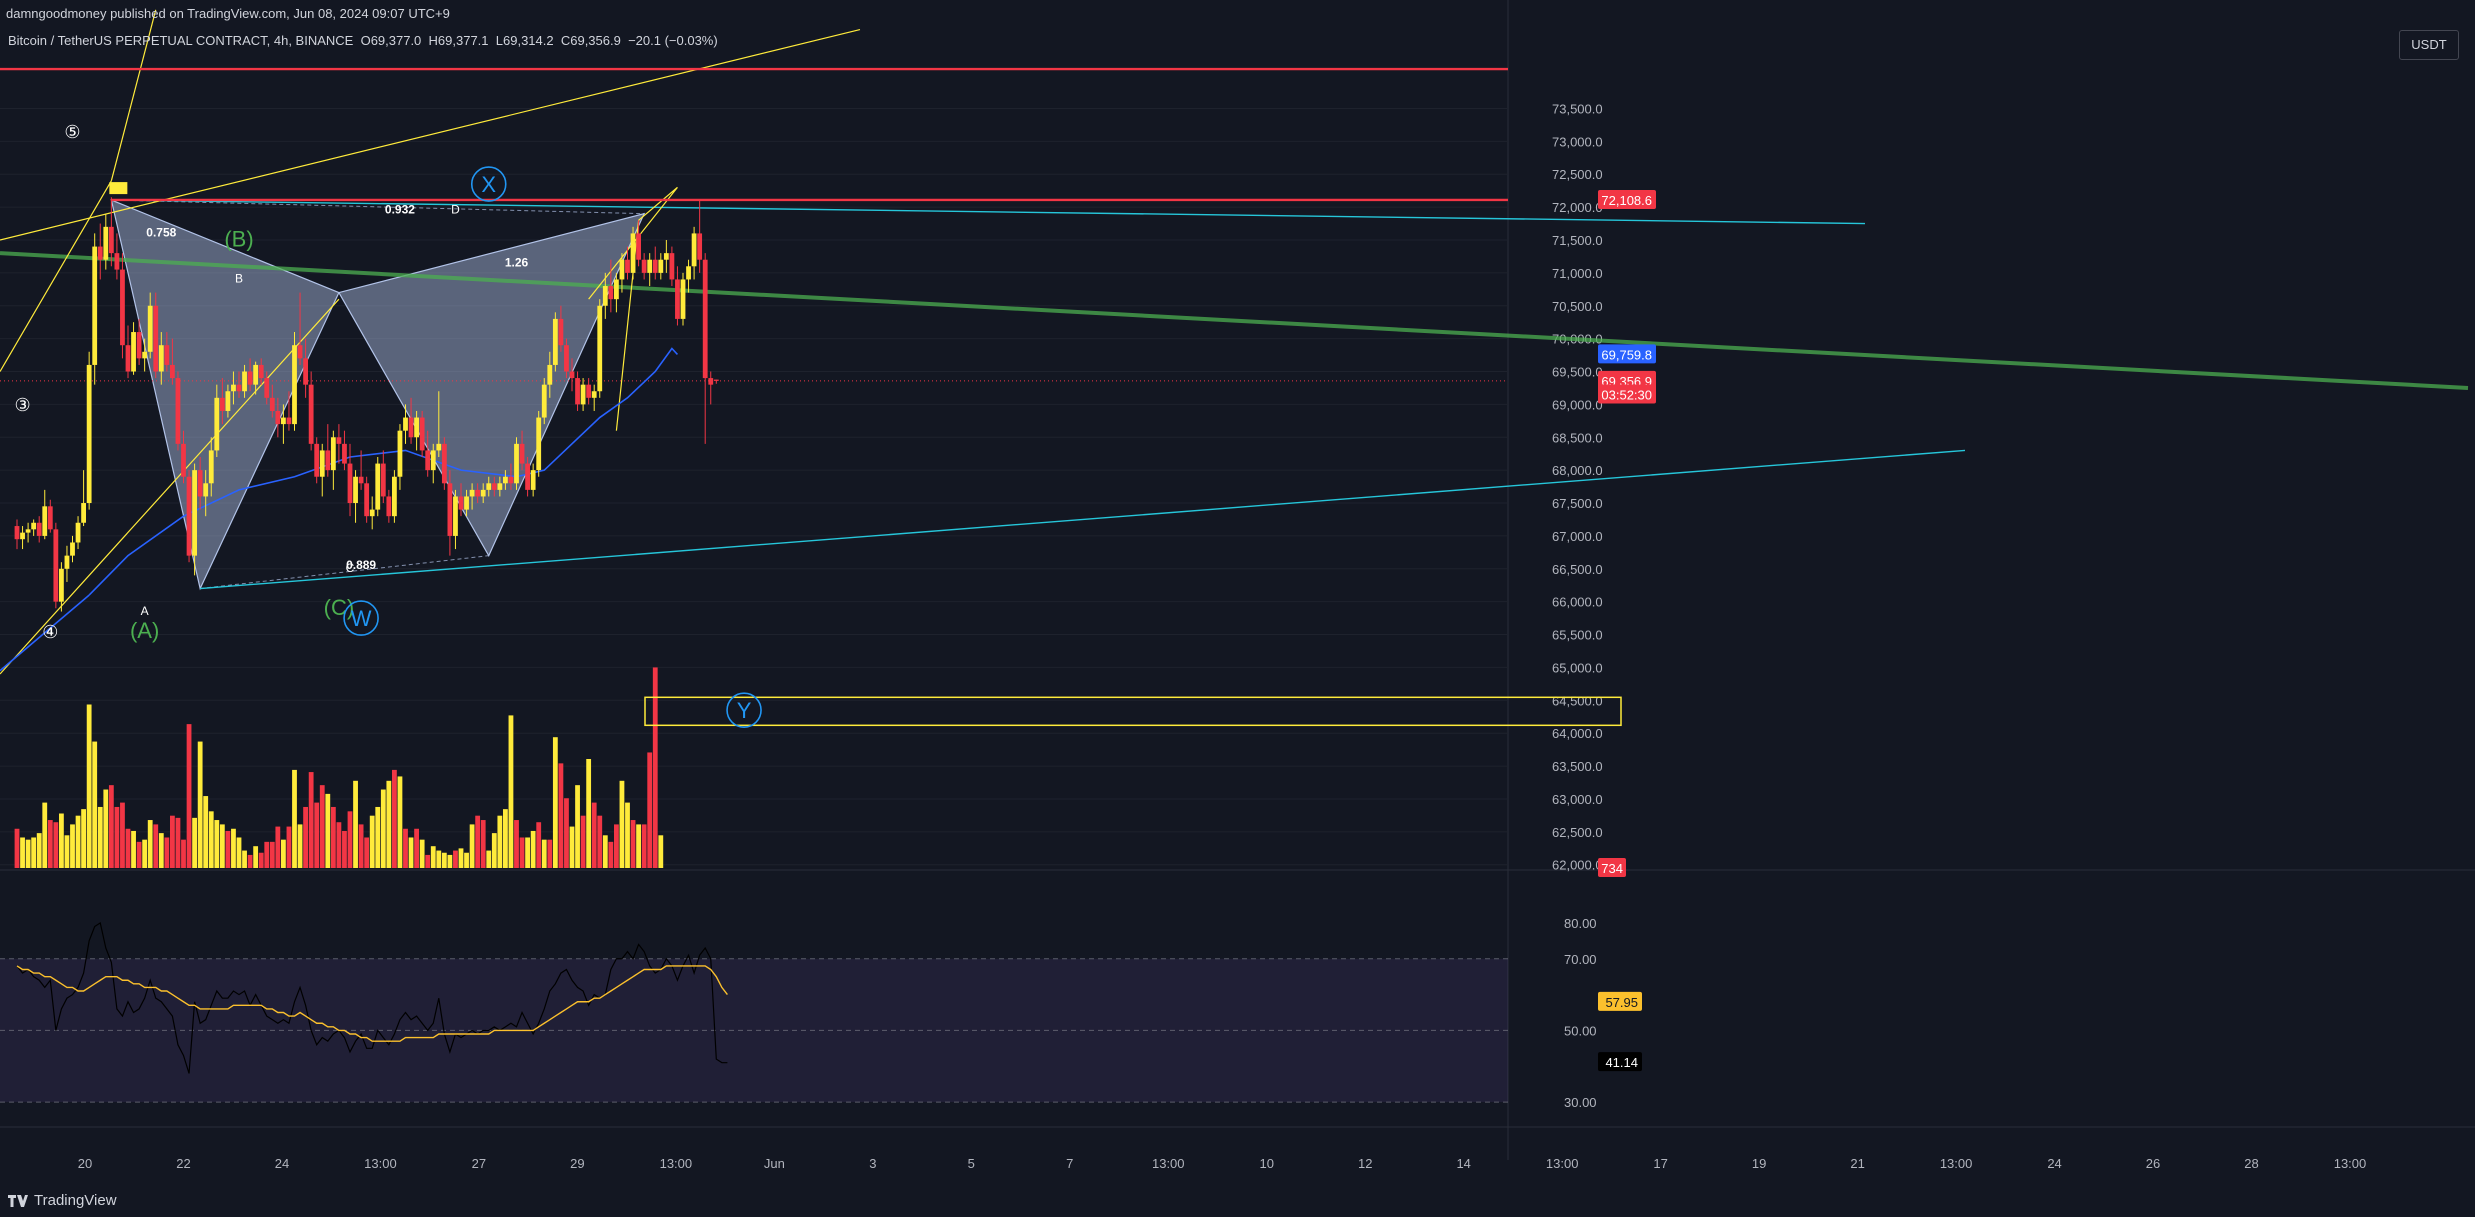 The image size is (2475, 1217). I want to click on pattern-point-label: D, so click(455, 210).